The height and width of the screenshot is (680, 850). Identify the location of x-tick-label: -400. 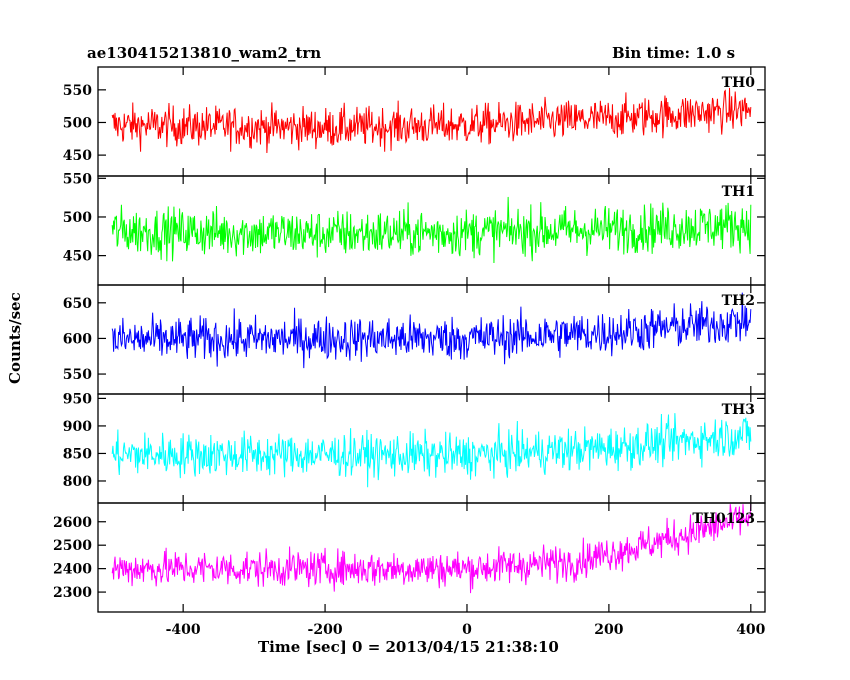
(183, 630).